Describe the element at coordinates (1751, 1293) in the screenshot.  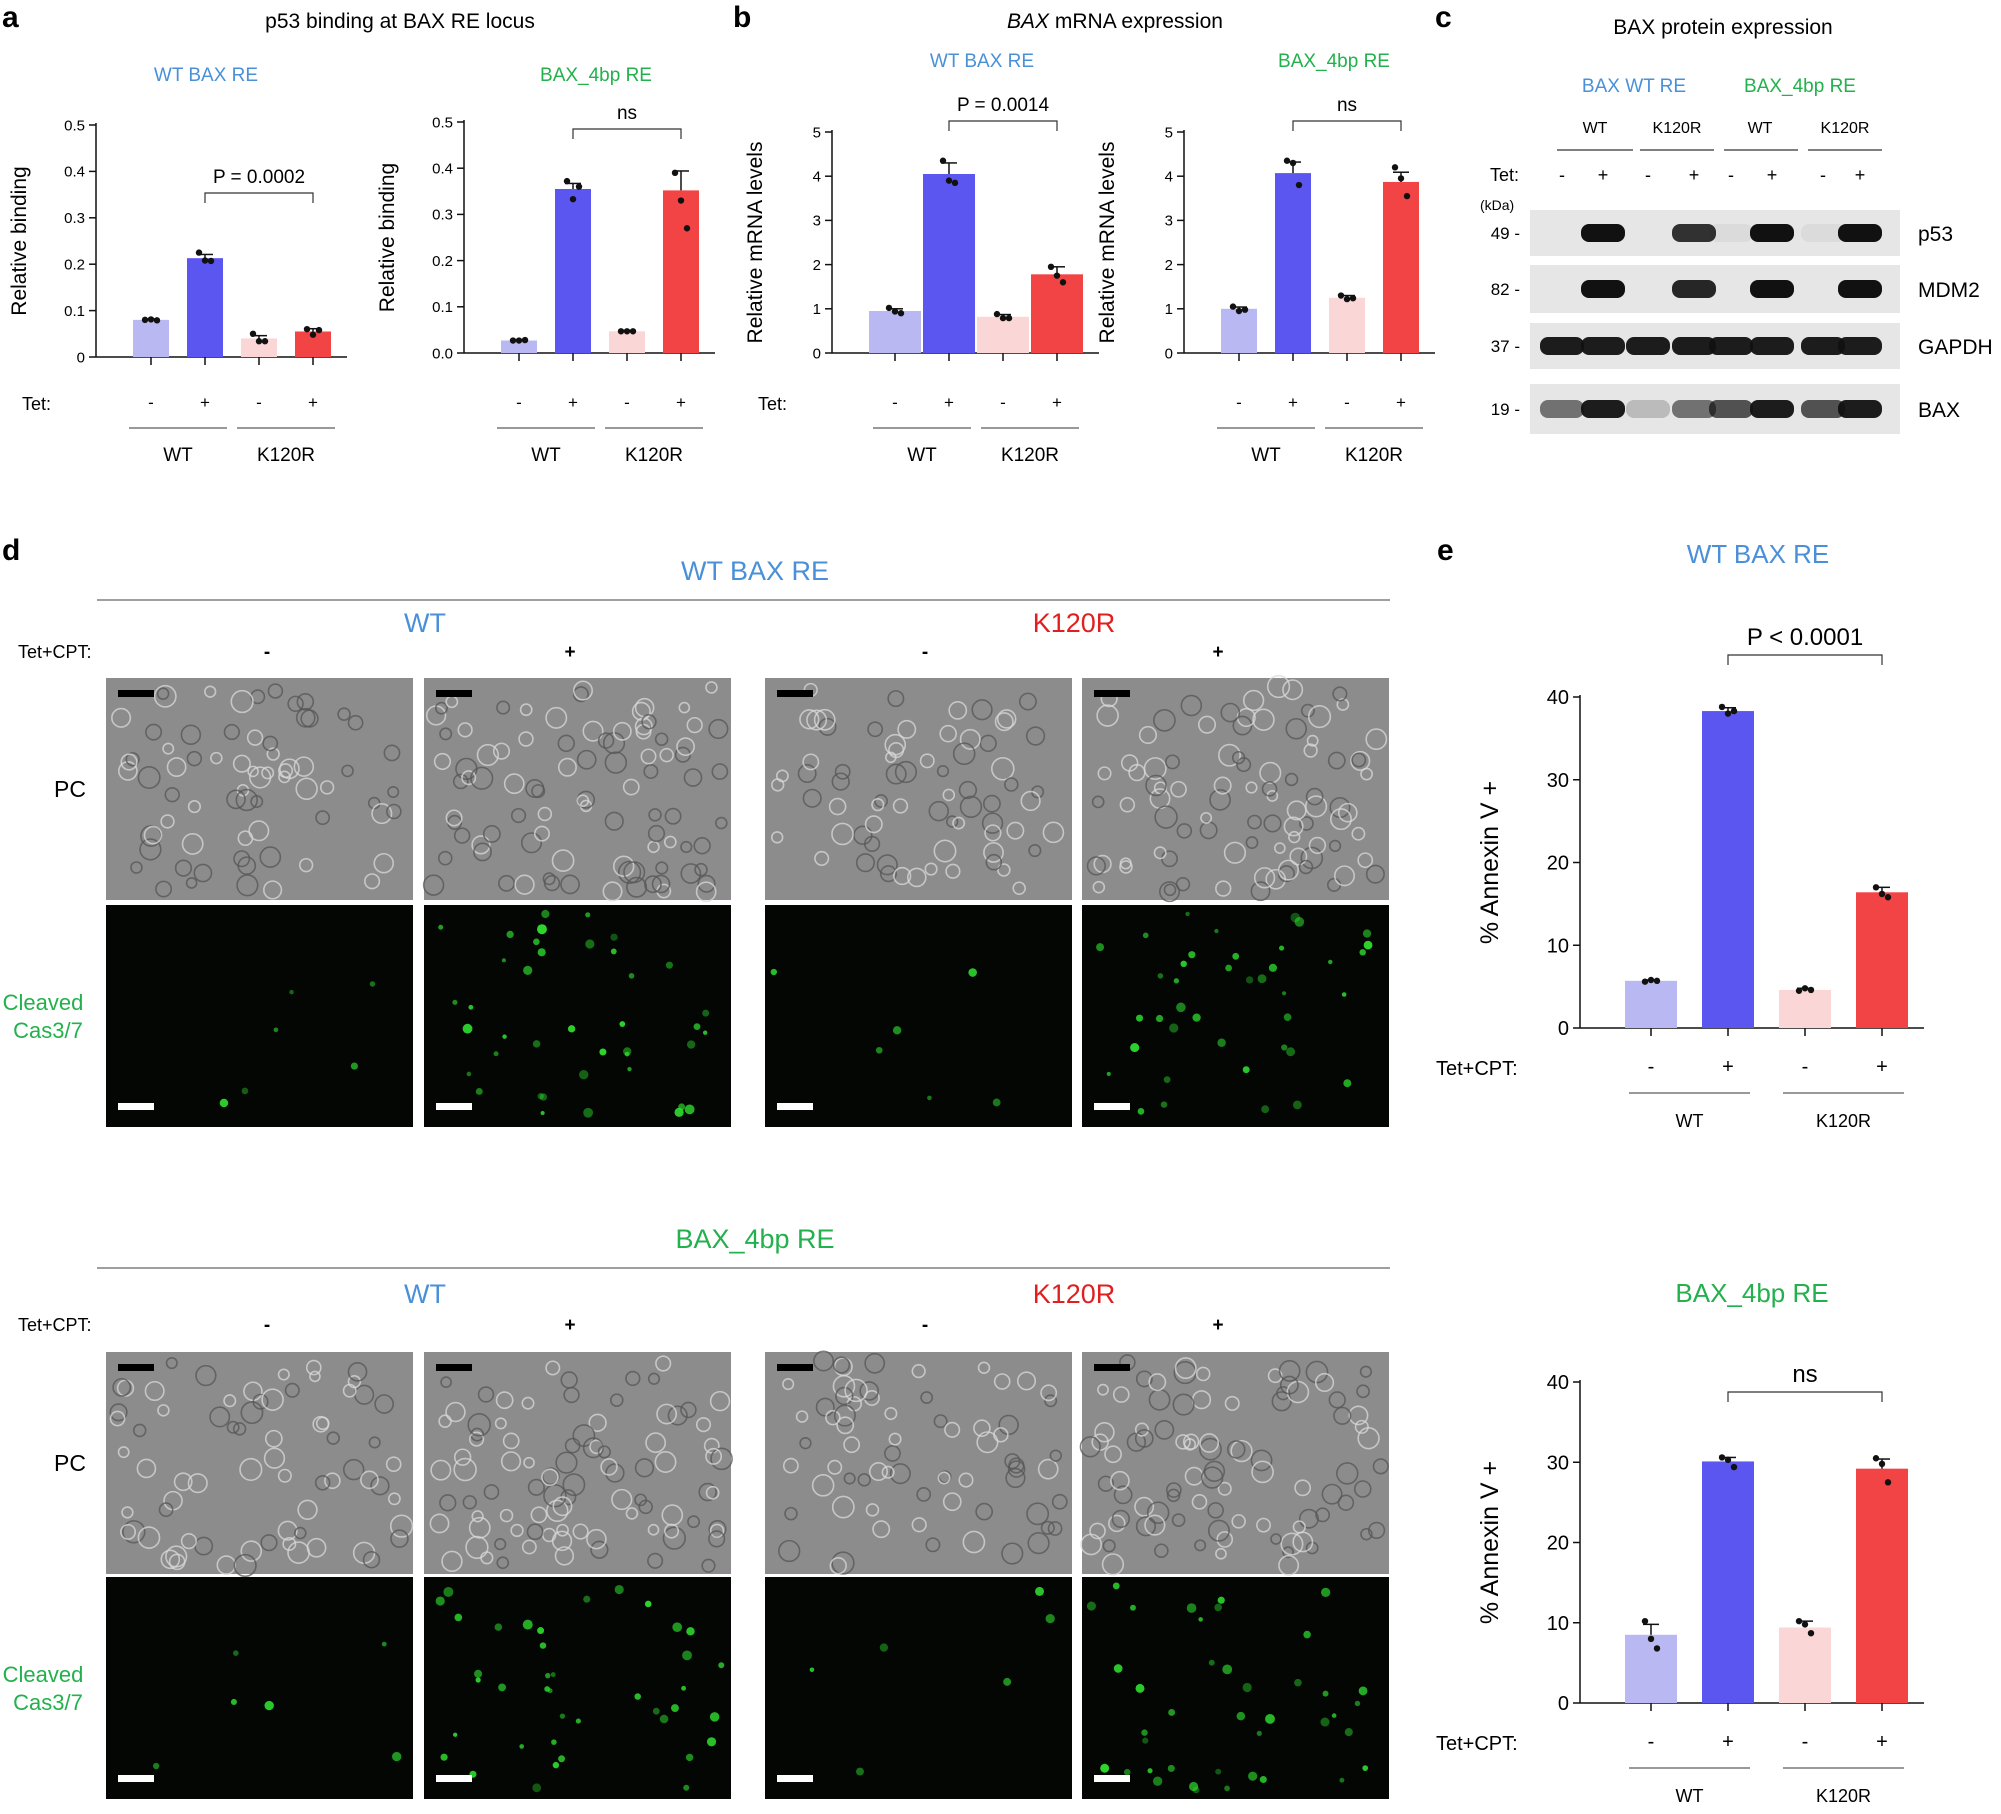
I see `chart-title: BAX_4bp RE` at that location.